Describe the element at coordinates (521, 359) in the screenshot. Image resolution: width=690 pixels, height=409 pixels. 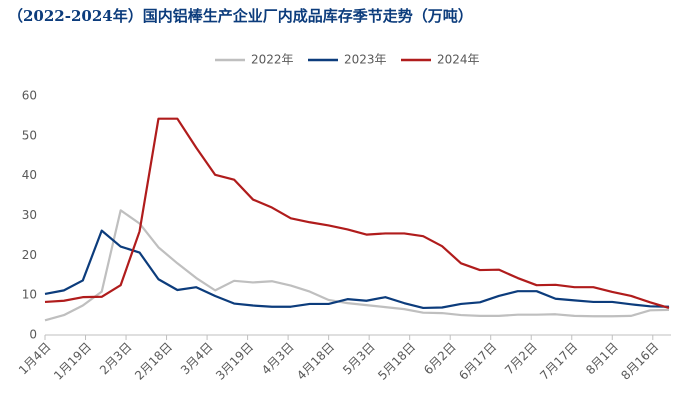
I see `x-tick-label: 7月2日` at that location.